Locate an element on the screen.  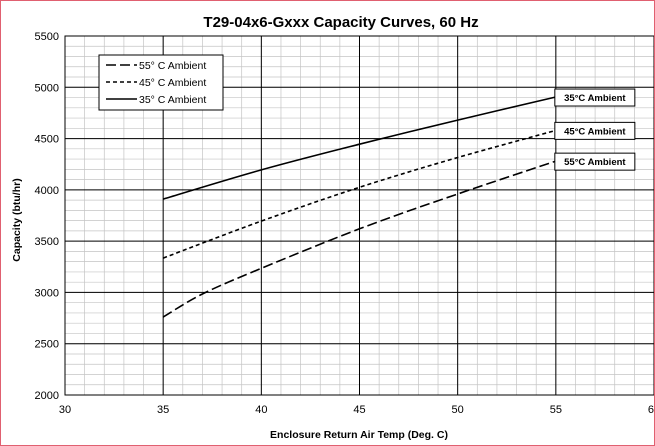
y-tick-label: 2000 is located at coordinates (47, 396).